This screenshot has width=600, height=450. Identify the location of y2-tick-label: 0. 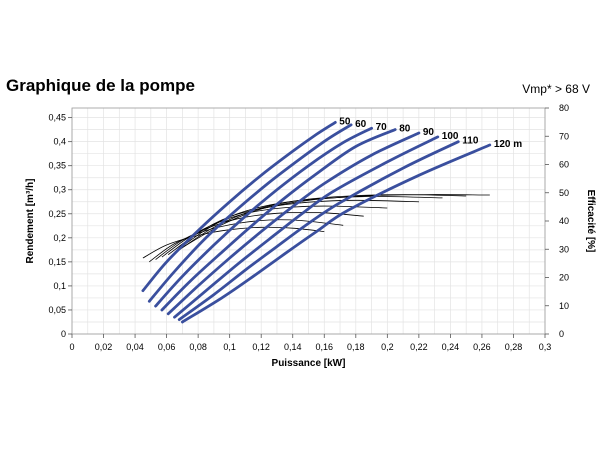
(561, 334).